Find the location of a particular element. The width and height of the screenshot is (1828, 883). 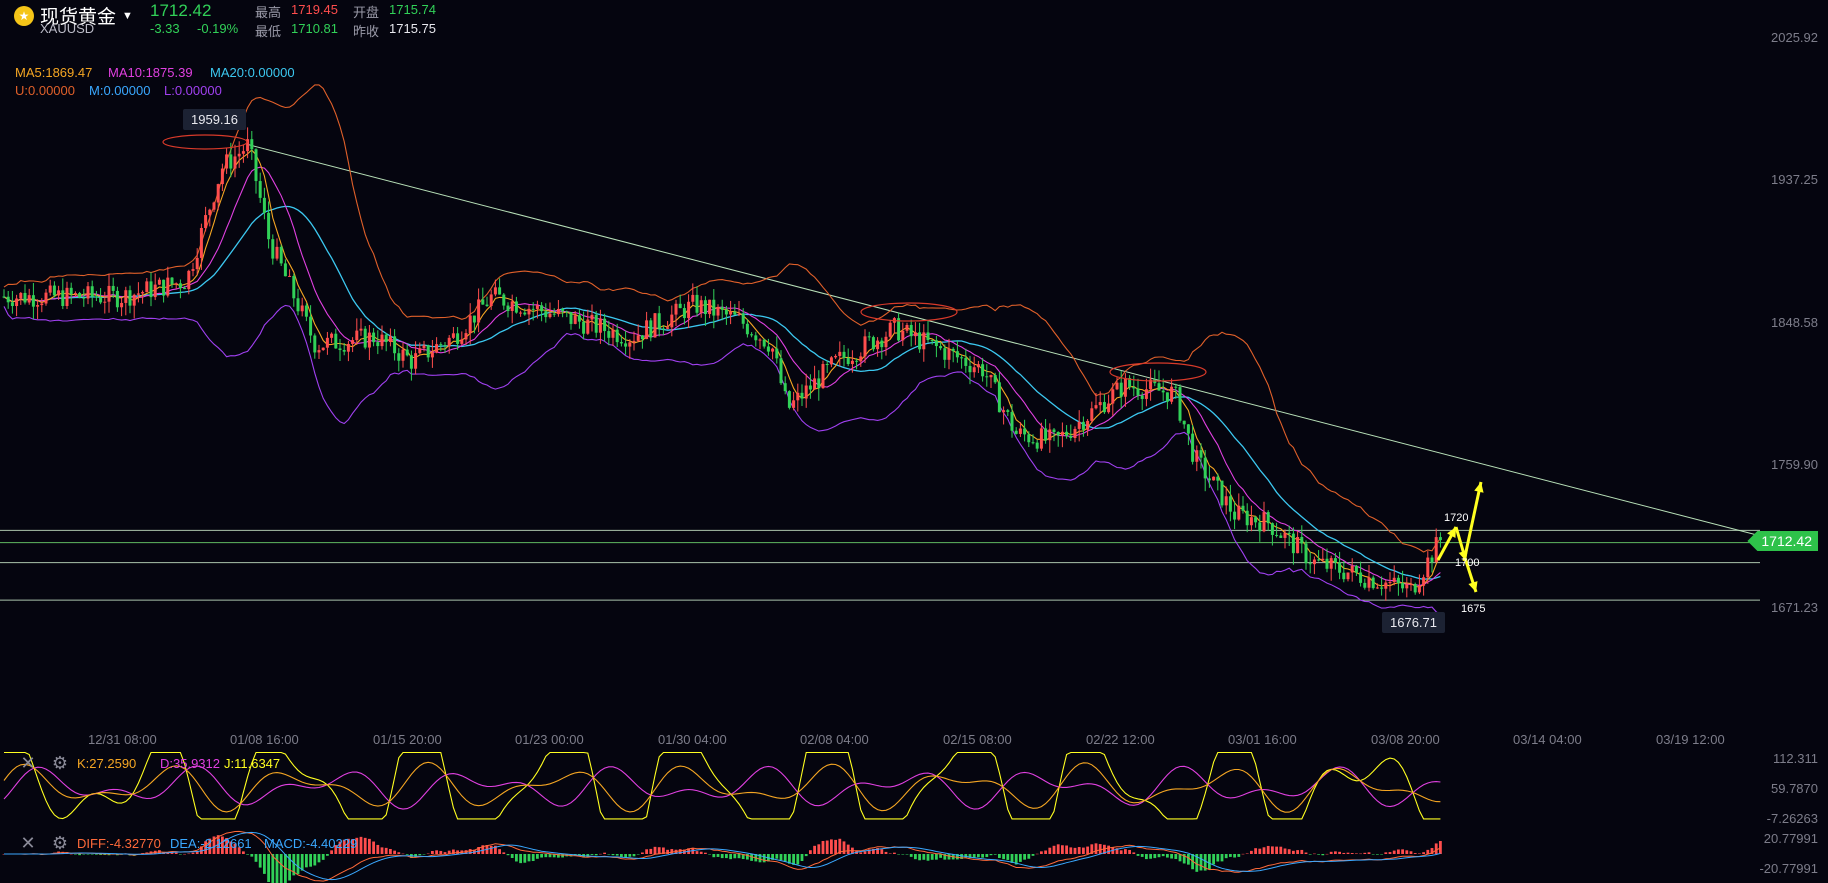

time-tick: 02/22 12:00 is located at coordinates (1120, 739).